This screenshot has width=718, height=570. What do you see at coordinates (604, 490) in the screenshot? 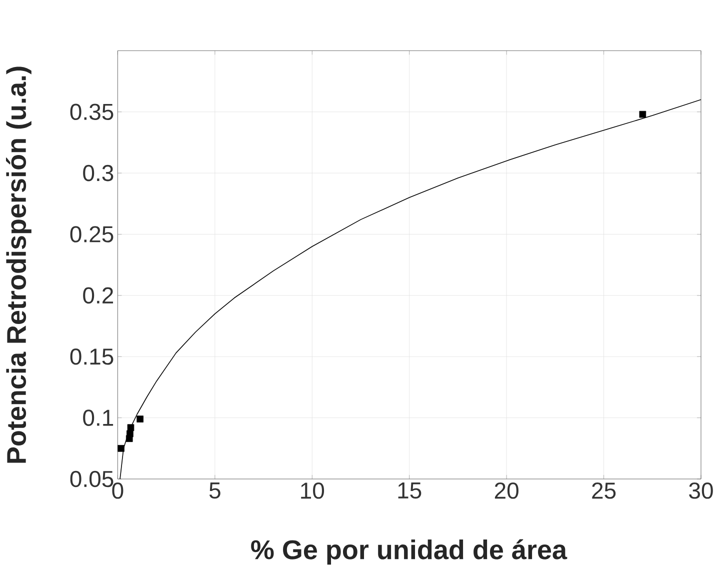
I see `x-tick-label: 25` at bounding box center [604, 490].